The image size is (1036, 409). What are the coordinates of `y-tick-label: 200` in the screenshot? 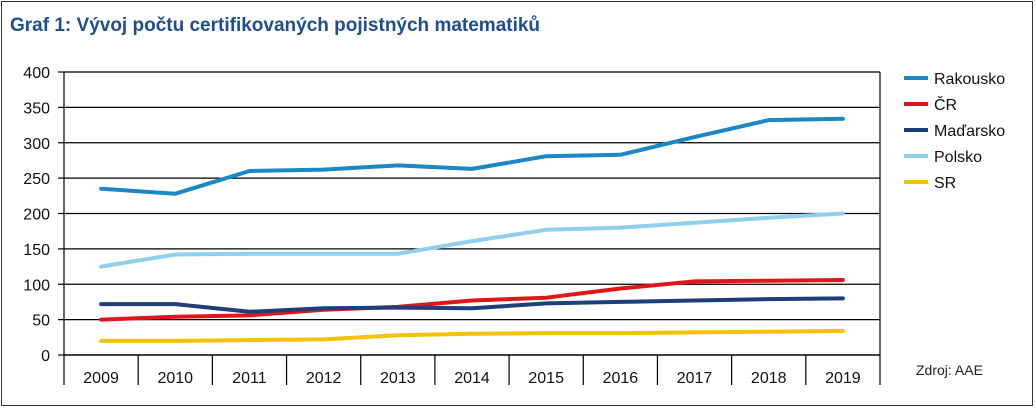 It's located at (36, 215).